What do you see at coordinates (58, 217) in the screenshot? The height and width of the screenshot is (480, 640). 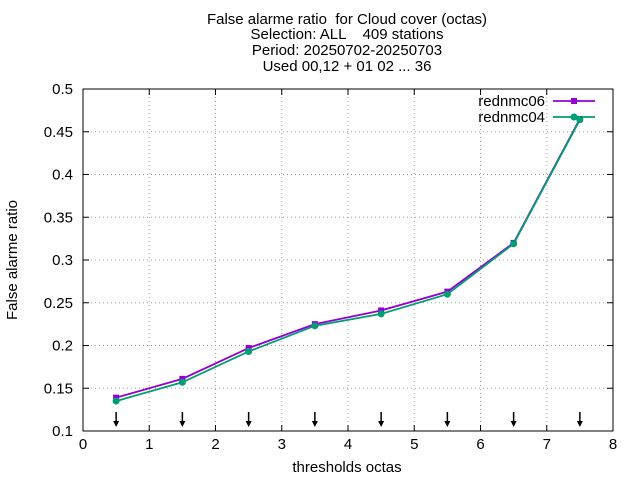 I see `y-tick-label: 0.35` at bounding box center [58, 217].